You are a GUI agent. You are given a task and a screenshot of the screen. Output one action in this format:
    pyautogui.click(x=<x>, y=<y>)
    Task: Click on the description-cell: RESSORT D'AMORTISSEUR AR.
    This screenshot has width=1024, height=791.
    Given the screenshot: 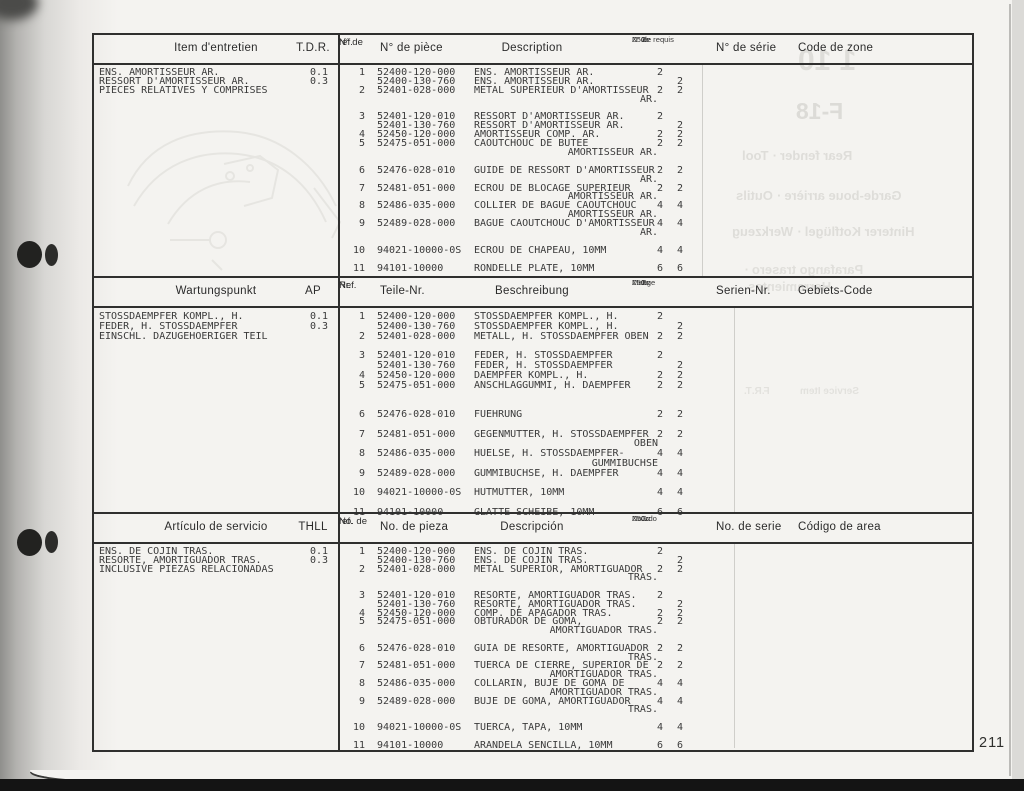 What is the action you would take?
    pyautogui.click(x=549, y=126)
    